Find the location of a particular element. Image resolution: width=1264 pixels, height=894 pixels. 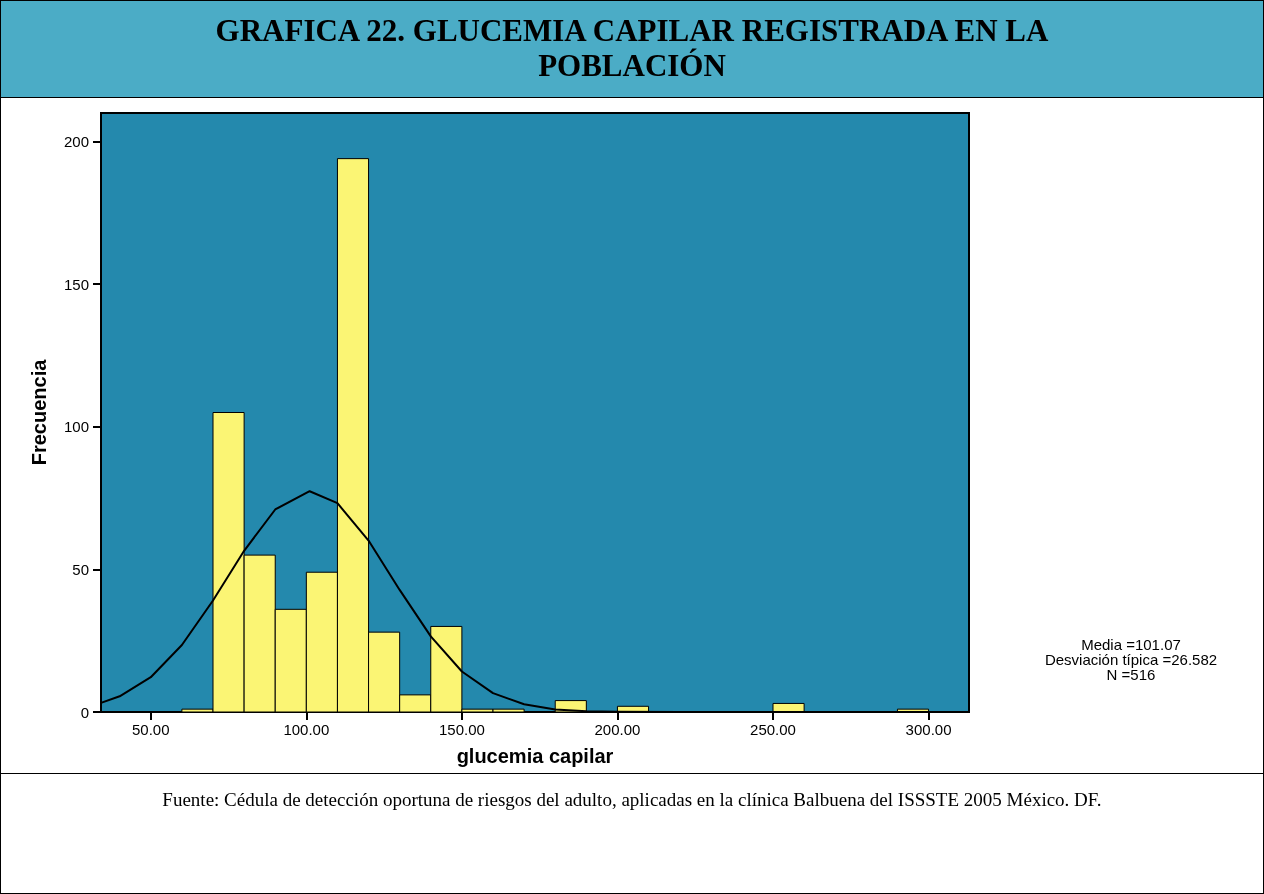

x-tick-label: 250.00 is located at coordinates (773, 729).